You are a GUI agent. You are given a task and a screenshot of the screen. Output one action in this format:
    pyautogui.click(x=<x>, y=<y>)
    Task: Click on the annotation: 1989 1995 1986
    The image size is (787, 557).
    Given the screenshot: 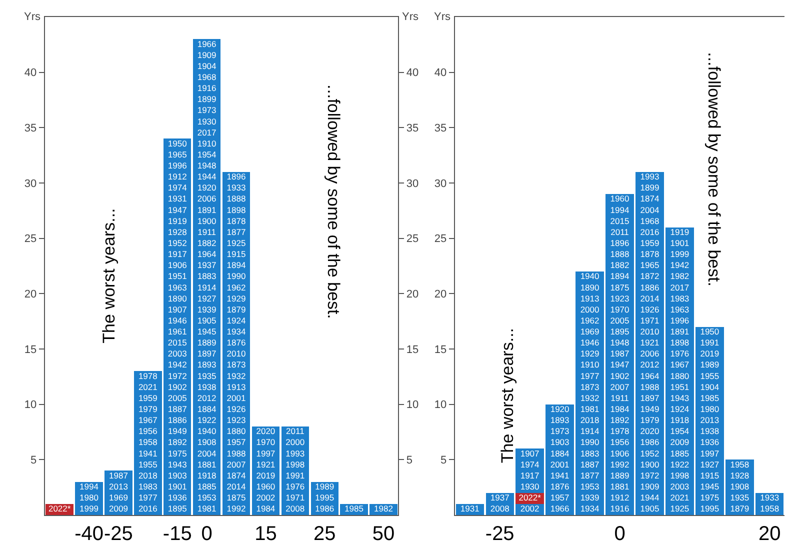 What is the action you would take?
    pyautogui.click(x=324, y=497)
    